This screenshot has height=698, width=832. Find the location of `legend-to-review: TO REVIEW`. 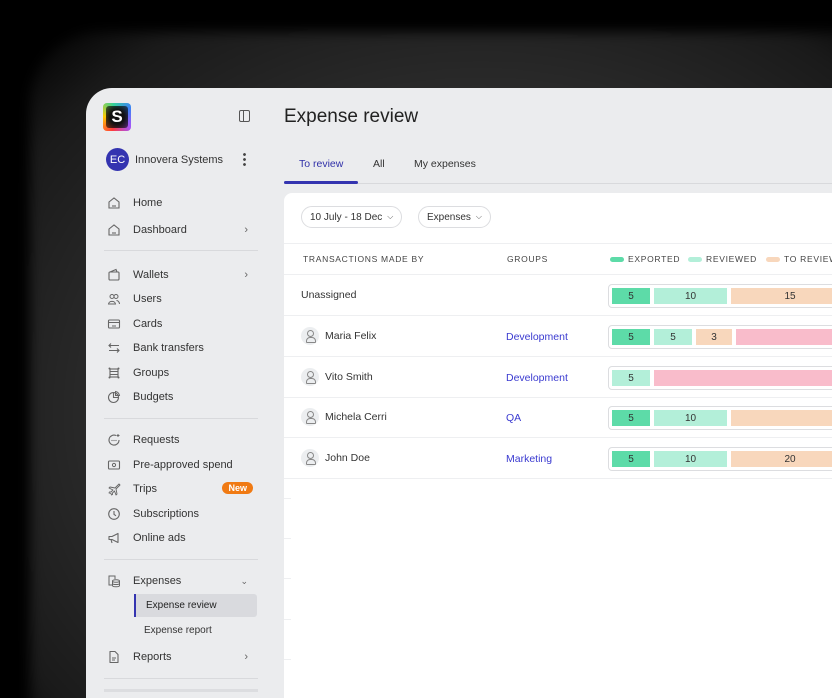

legend-to-review: TO REVIEW is located at coordinates (799, 259).